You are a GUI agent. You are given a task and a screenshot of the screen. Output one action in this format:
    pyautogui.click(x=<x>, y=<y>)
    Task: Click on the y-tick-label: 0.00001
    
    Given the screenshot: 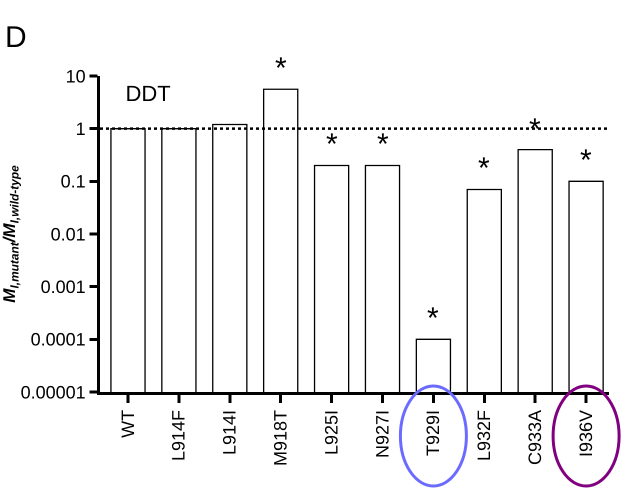 What is the action you would take?
    pyautogui.click(x=53, y=392)
    